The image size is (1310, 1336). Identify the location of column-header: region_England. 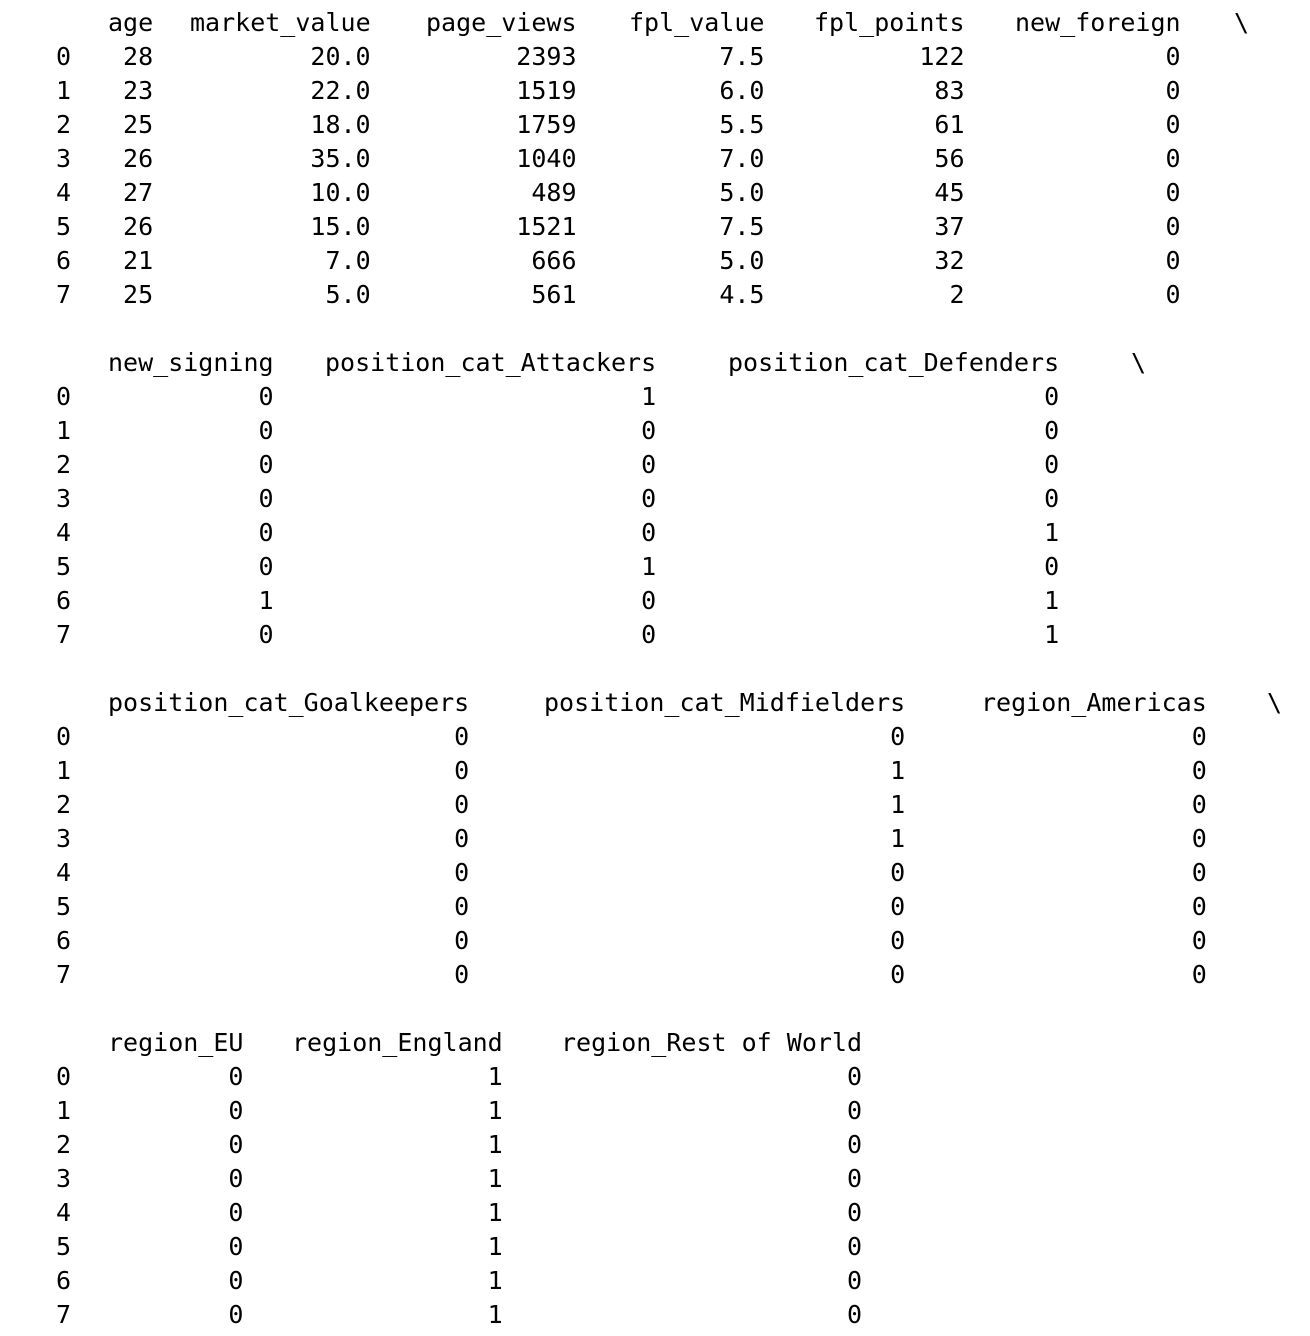
(397, 1042).